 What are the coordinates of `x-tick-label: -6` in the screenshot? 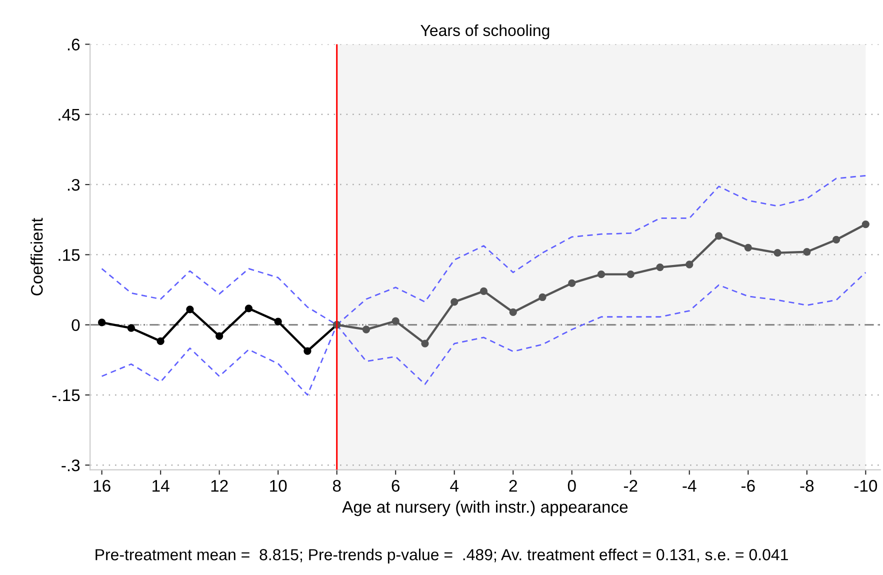 It's located at (748, 486).